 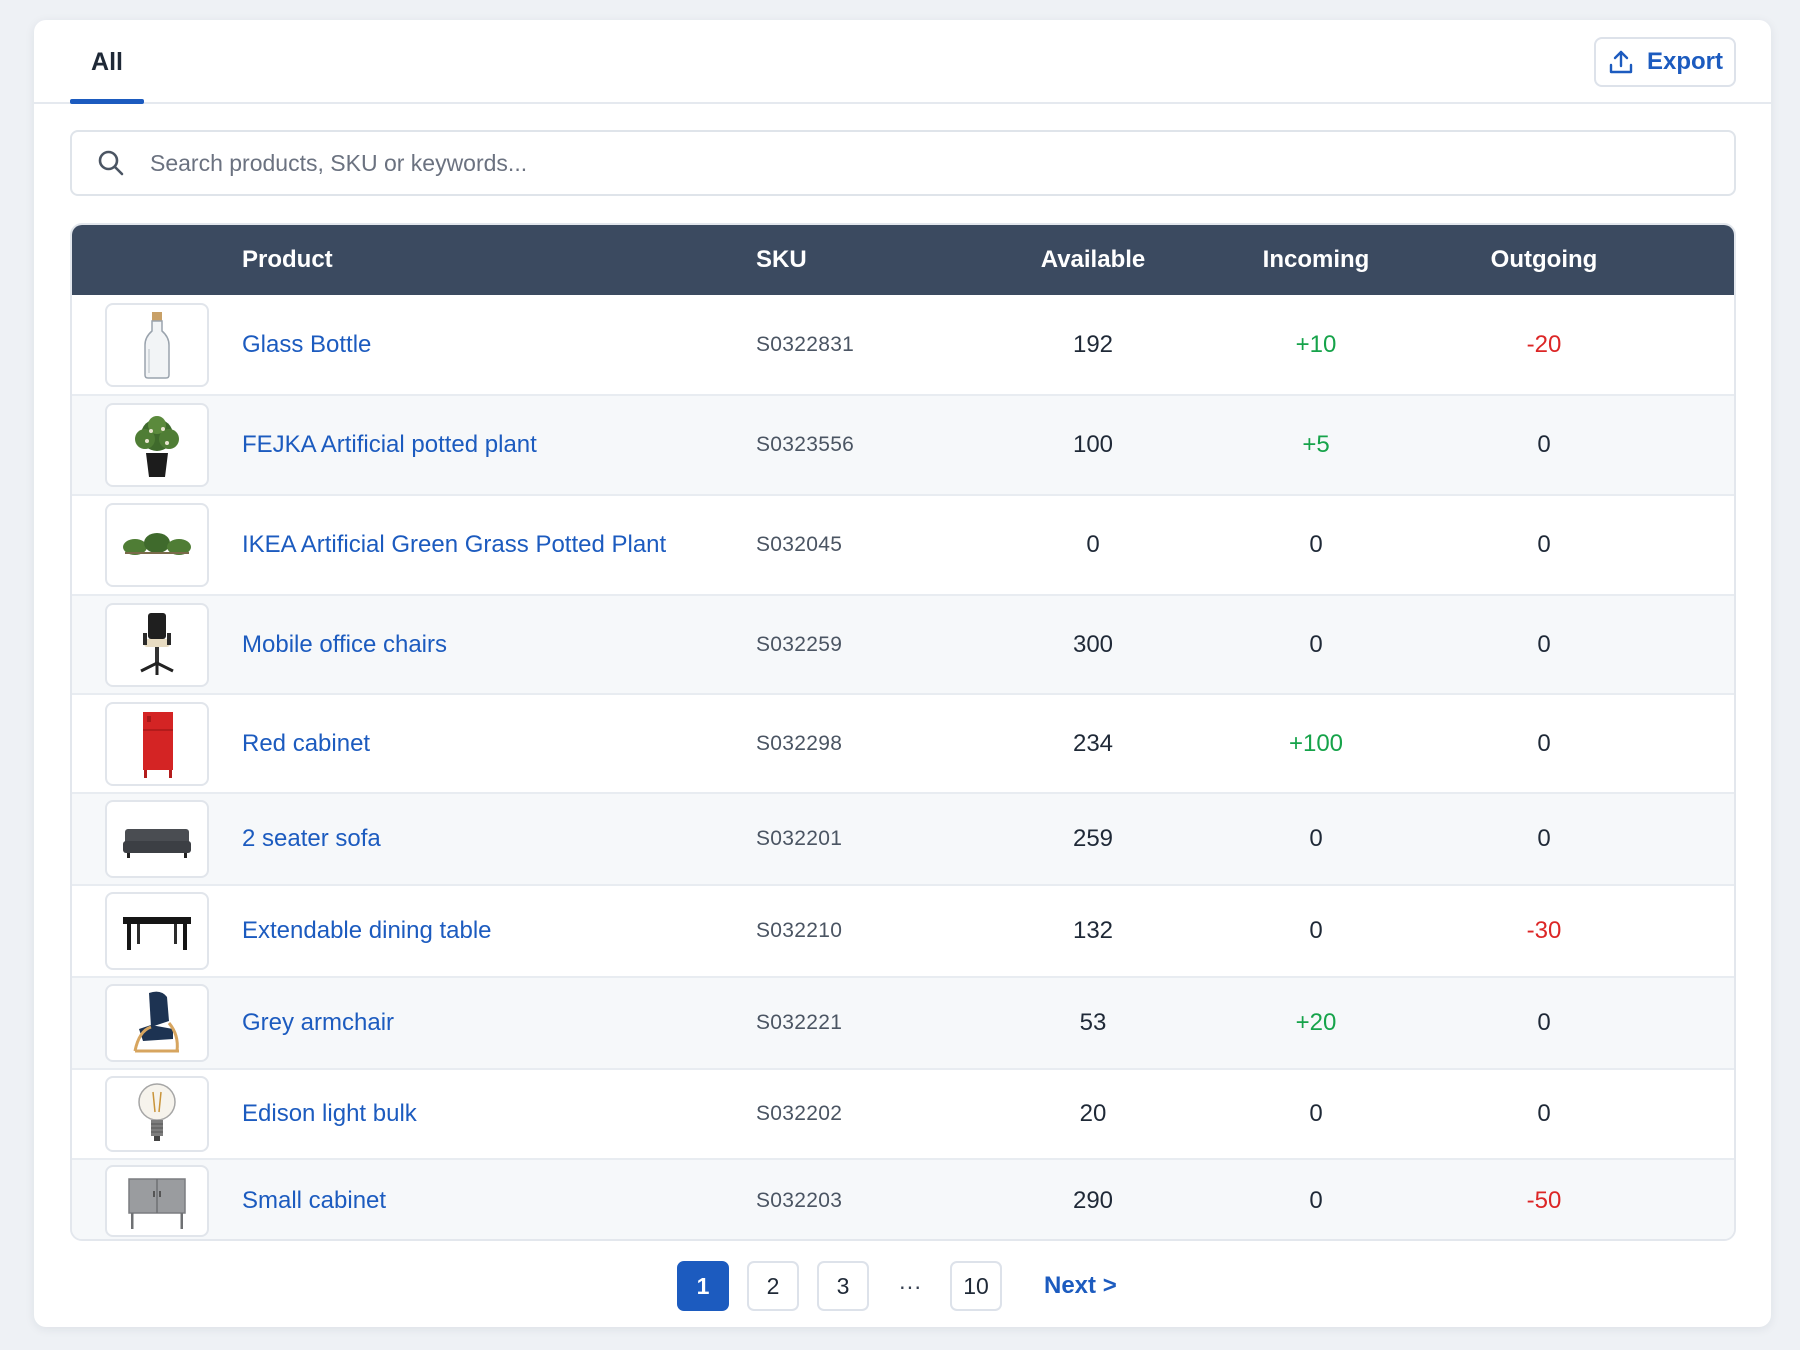 What do you see at coordinates (1093, 838) in the screenshot?
I see `available-value: 259` at bounding box center [1093, 838].